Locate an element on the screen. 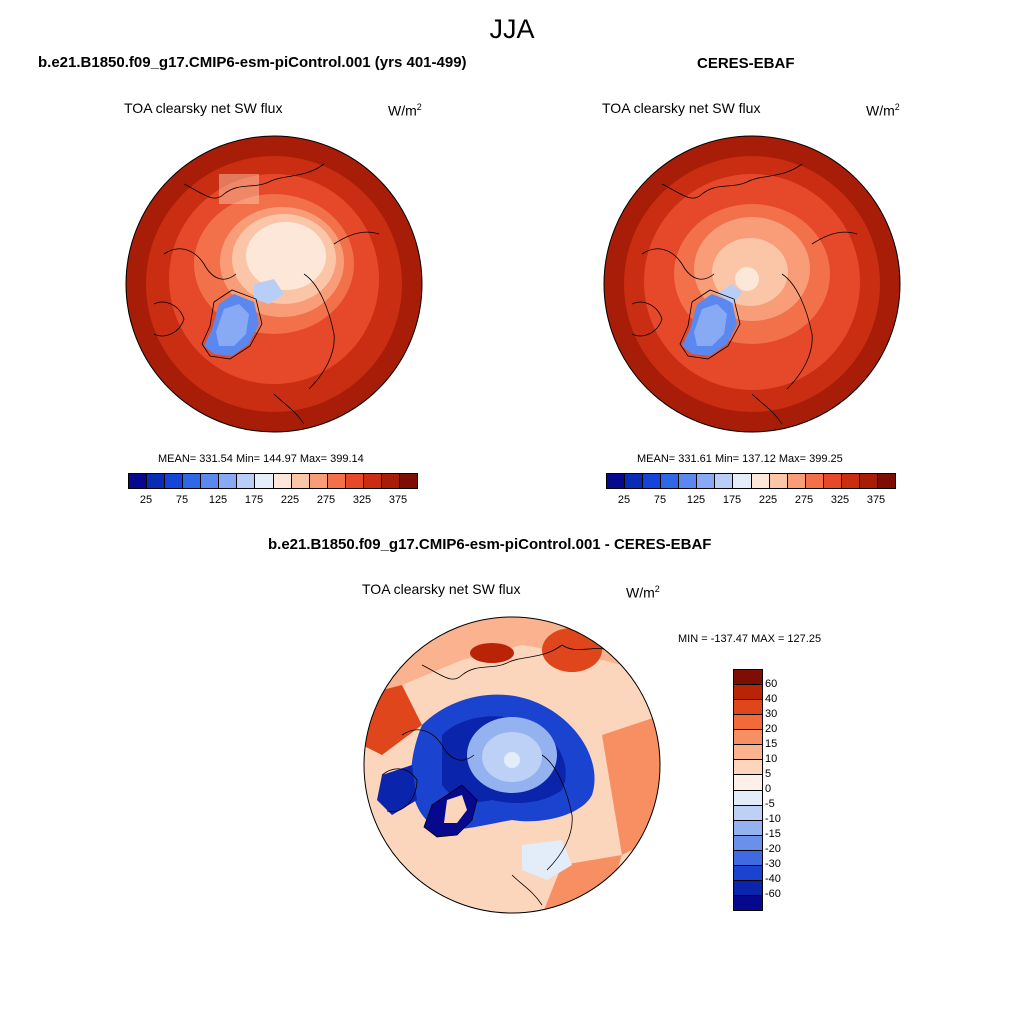 The width and height of the screenshot is (1024, 1024). left-colorbar-tick: 325 is located at coordinates (362, 500).